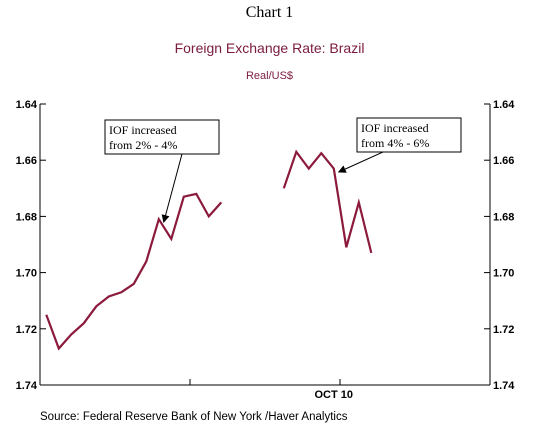 The image size is (539, 429). What do you see at coordinates (503, 330) in the screenshot?
I see `y-tick-label-right: 1.72` at bounding box center [503, 330].